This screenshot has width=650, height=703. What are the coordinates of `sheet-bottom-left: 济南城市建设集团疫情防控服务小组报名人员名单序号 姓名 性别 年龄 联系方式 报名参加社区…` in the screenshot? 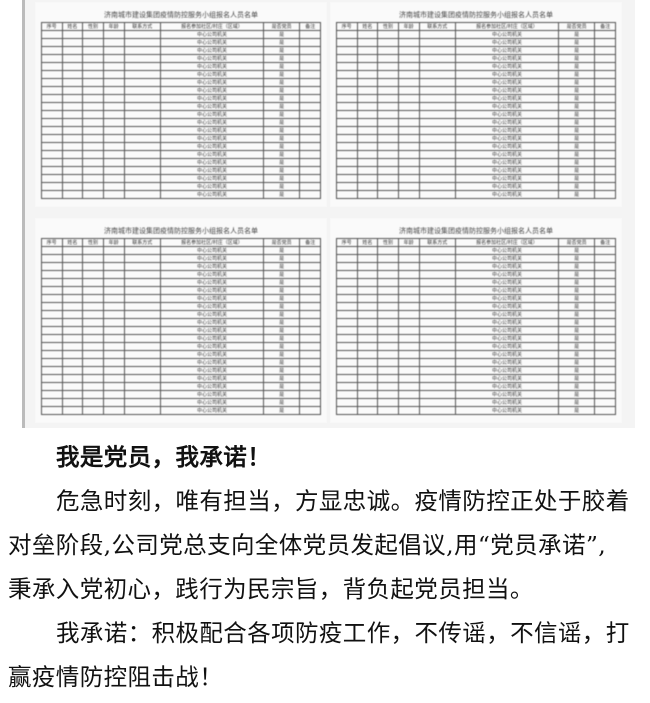 It's located at (181, 320).